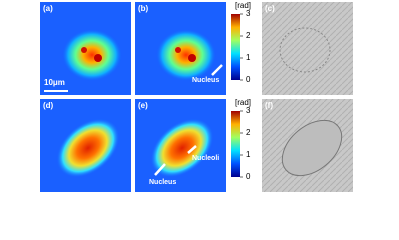 The image size is (399, 240). I want to click on panel-label: (a), so click(48, 8).